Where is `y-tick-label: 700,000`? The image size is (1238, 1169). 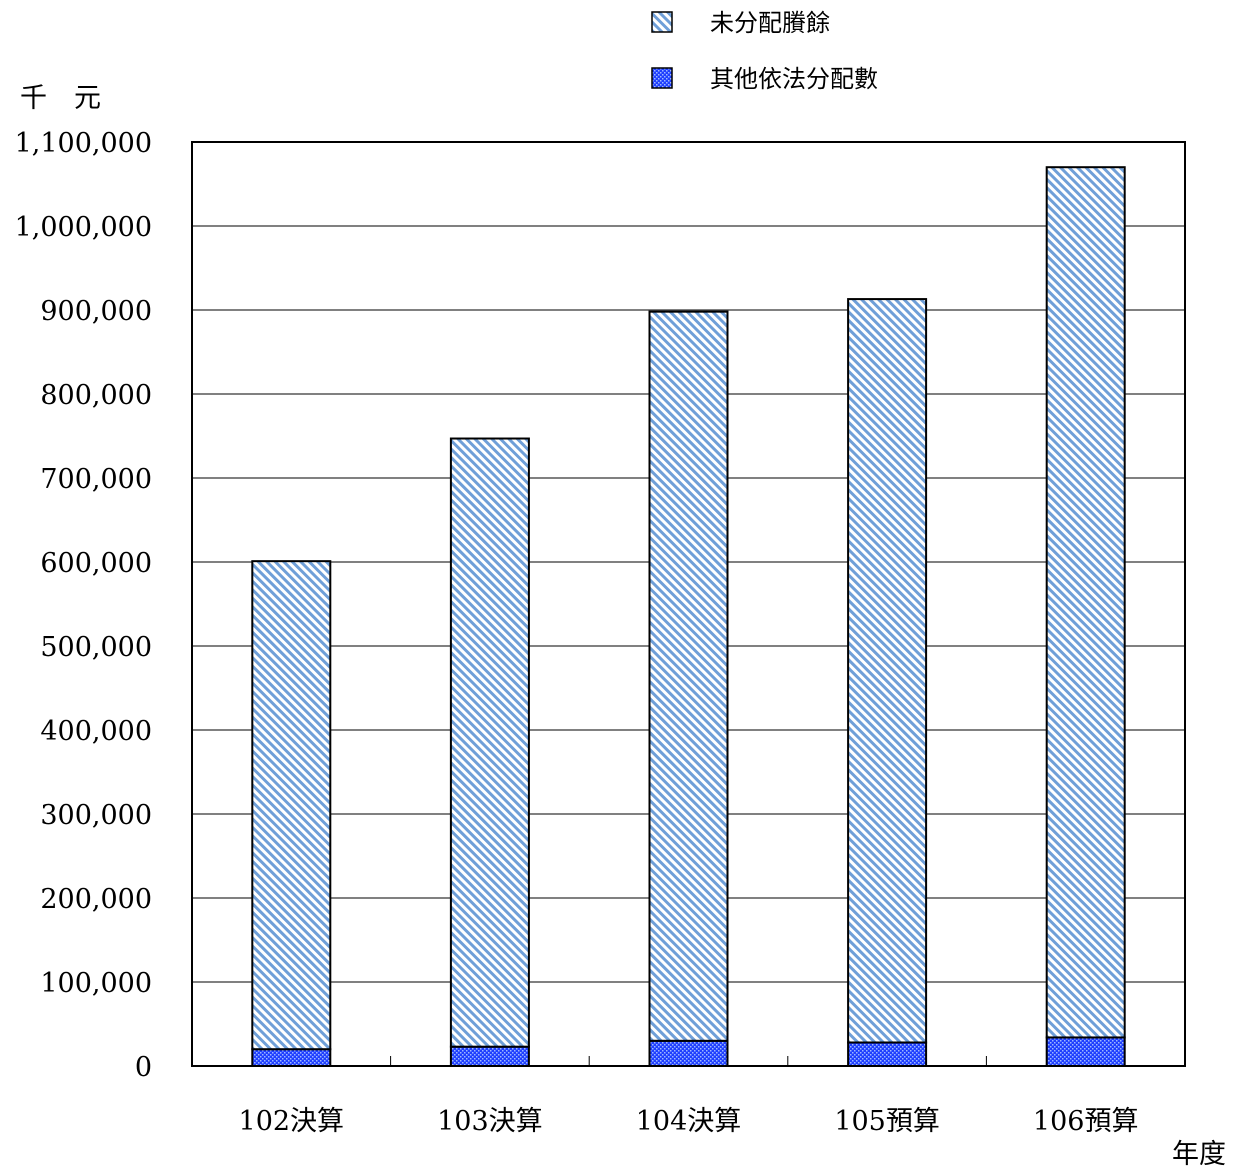 y-tick-label: 700,000 is located at coordinates (96, 479).